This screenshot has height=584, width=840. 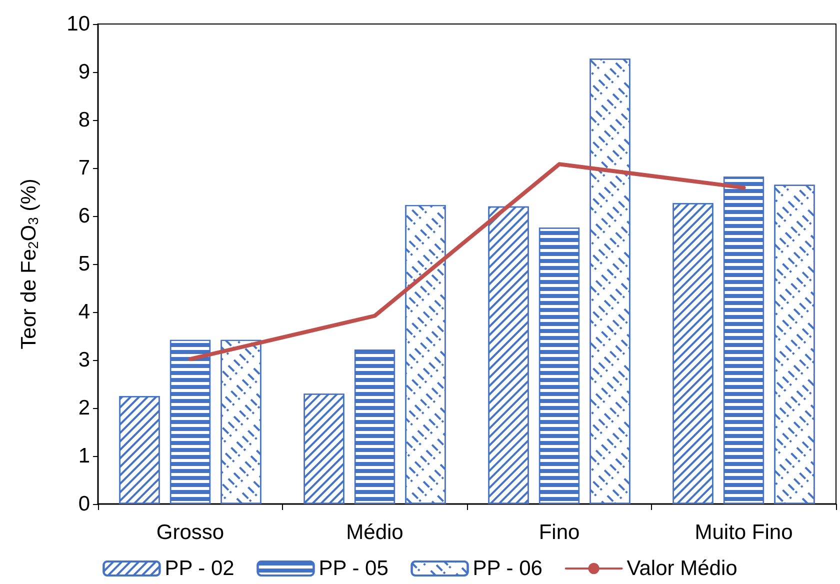 I want to click on y-tick-label: 0, so click(x=84, y=504).